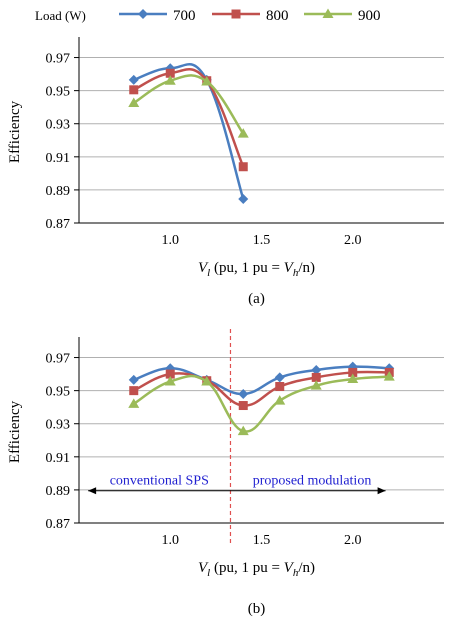 The height and width of the screenshot is (626, 449). Describe the element at coordinates (277, 16) in the screenshot. I see `legend-label-800: 800` at that location.